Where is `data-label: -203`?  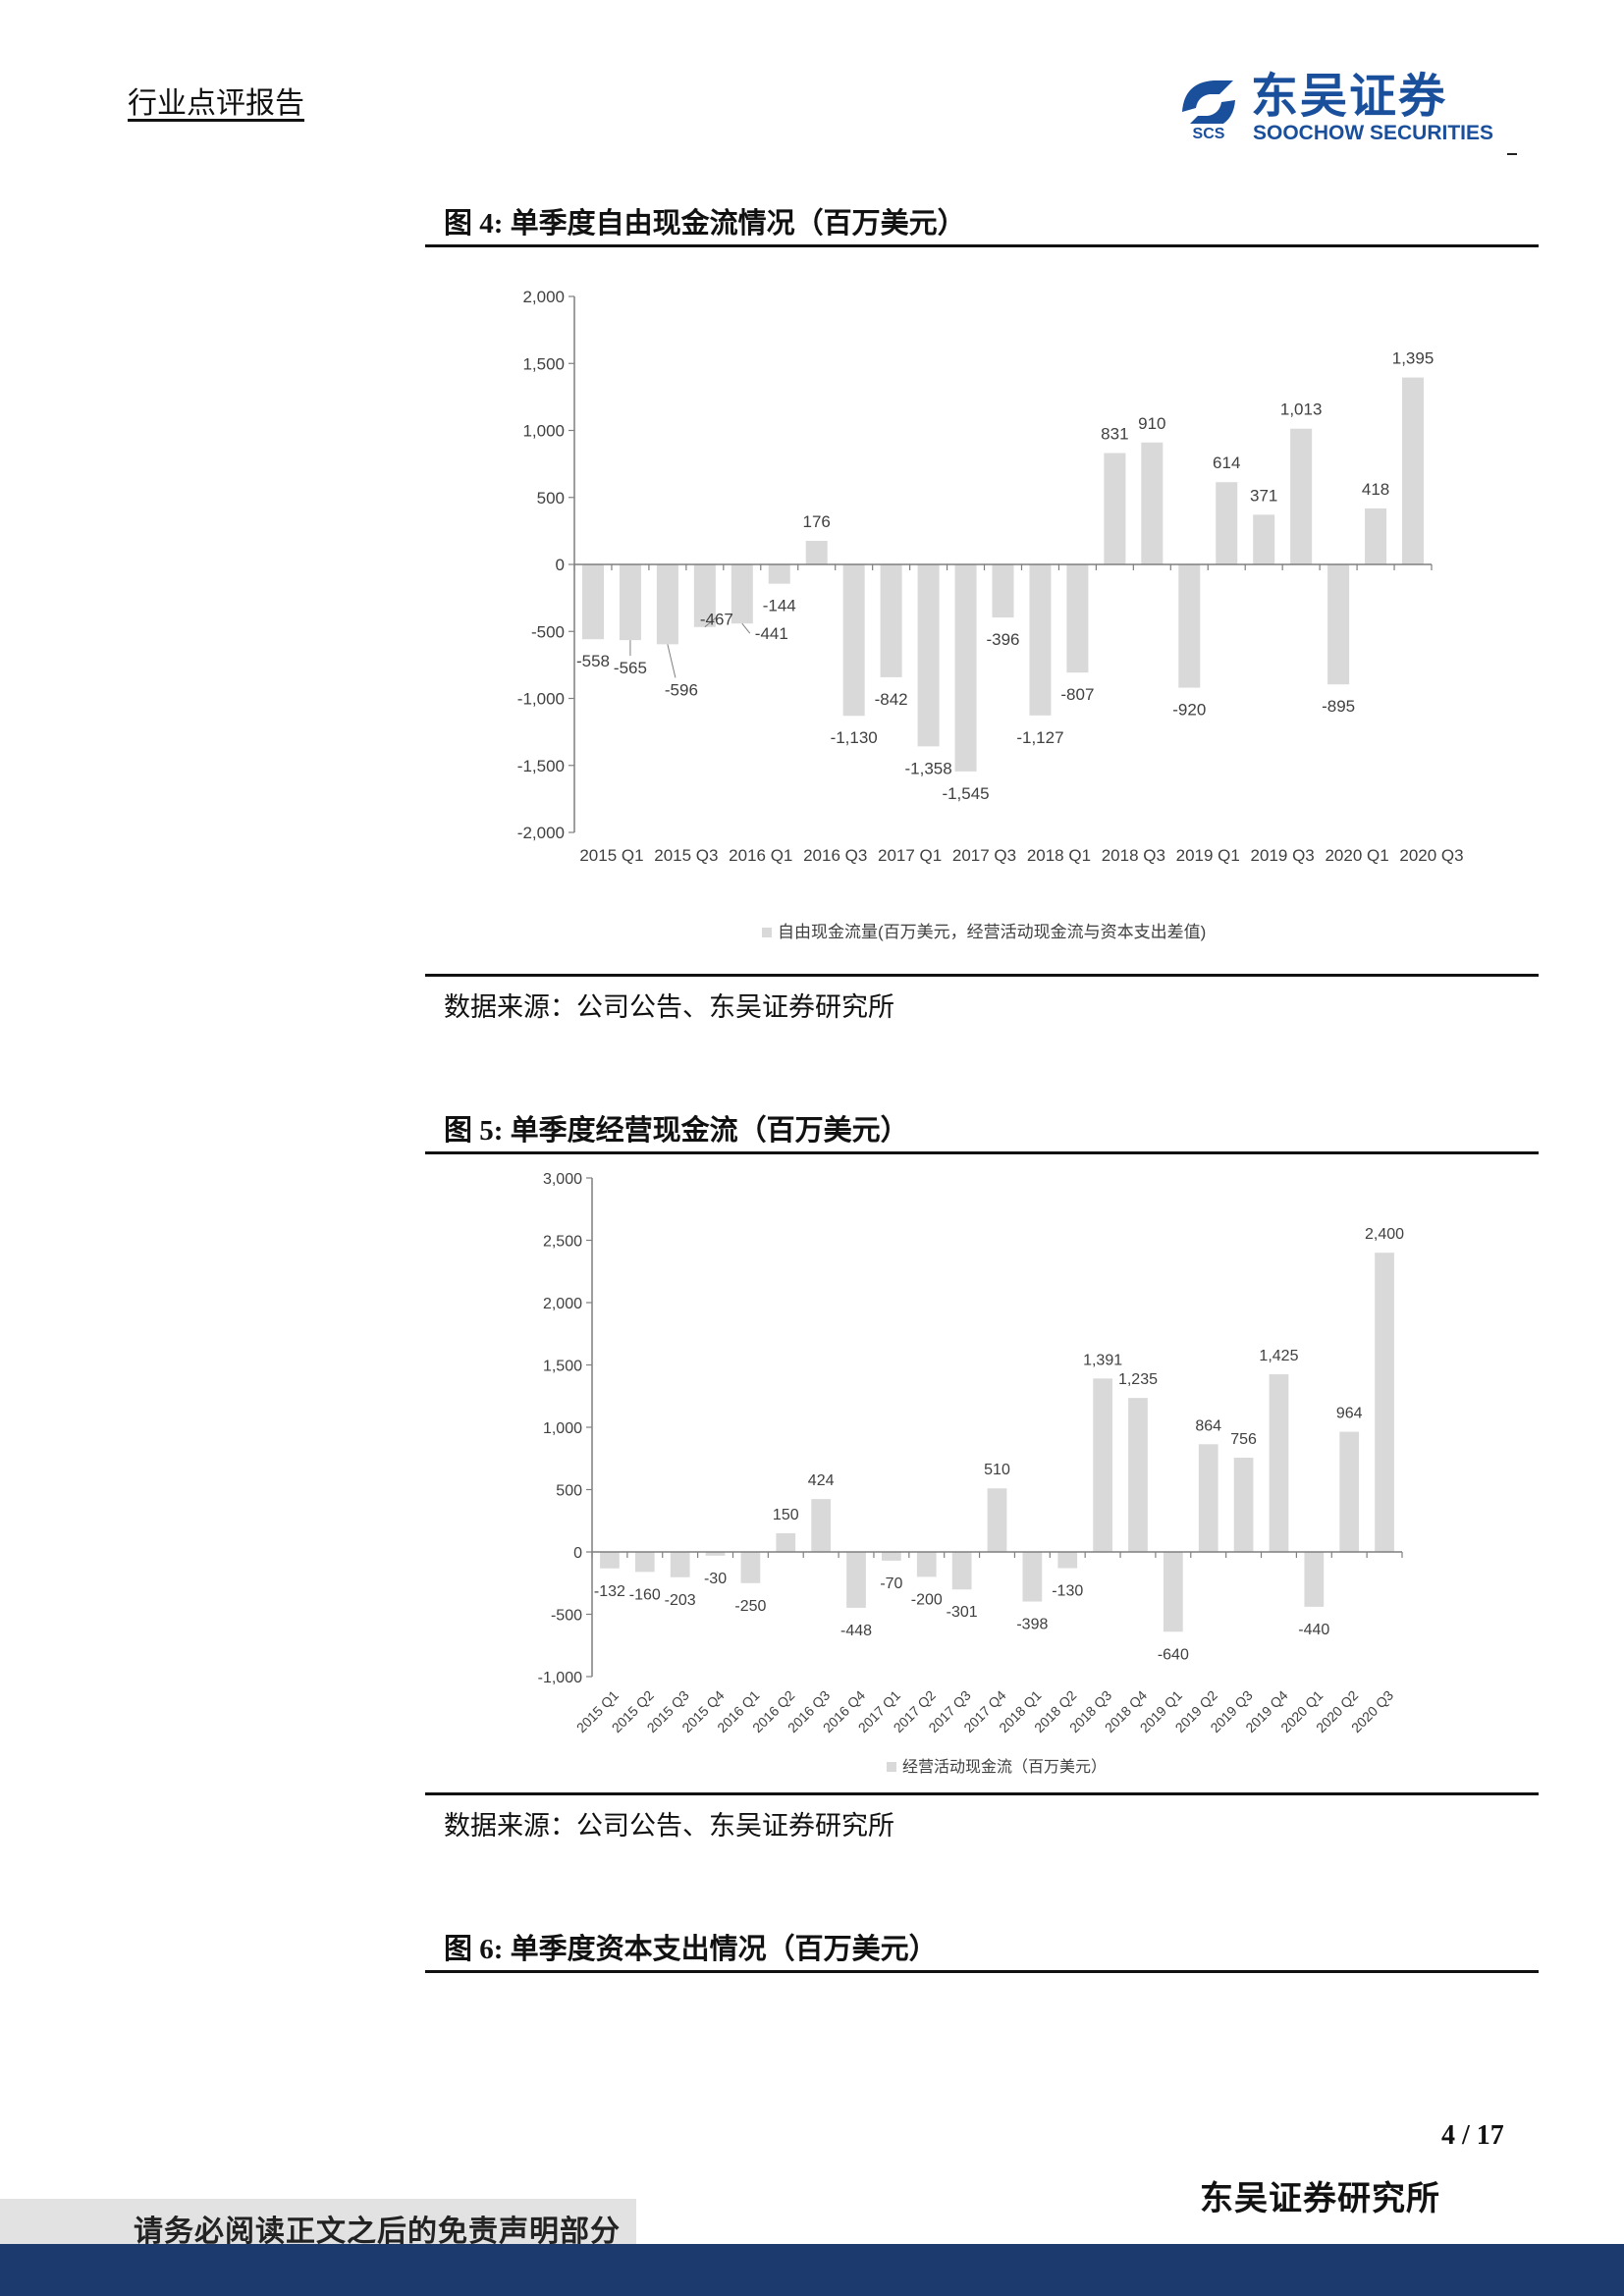 data-label: -203 is located at coordinates (680, 1601).